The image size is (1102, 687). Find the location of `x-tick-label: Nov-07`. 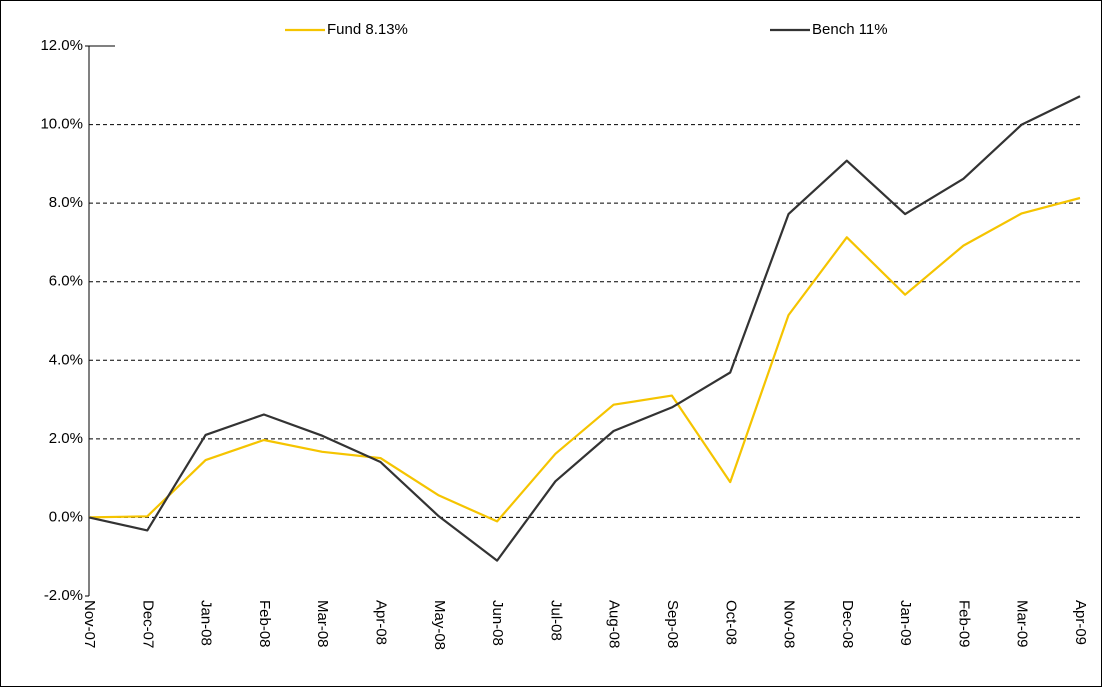

x-tick-label: Nov-07 is located at coordinates (89, 624).